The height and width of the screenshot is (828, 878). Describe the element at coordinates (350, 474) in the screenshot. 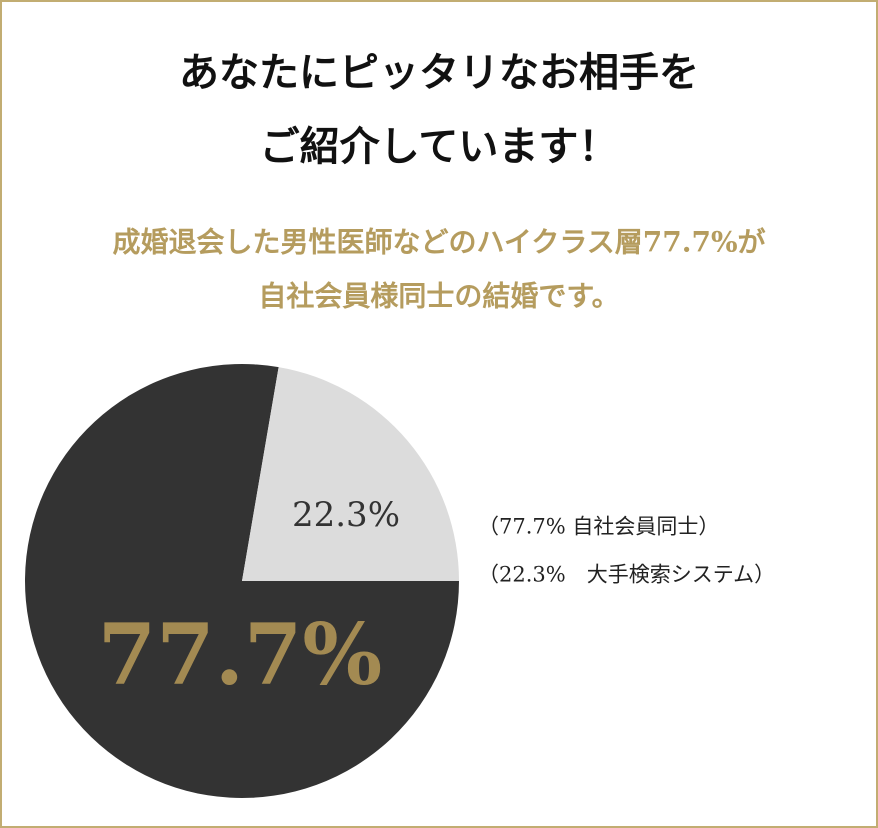

I see `pie-slice` at that location.